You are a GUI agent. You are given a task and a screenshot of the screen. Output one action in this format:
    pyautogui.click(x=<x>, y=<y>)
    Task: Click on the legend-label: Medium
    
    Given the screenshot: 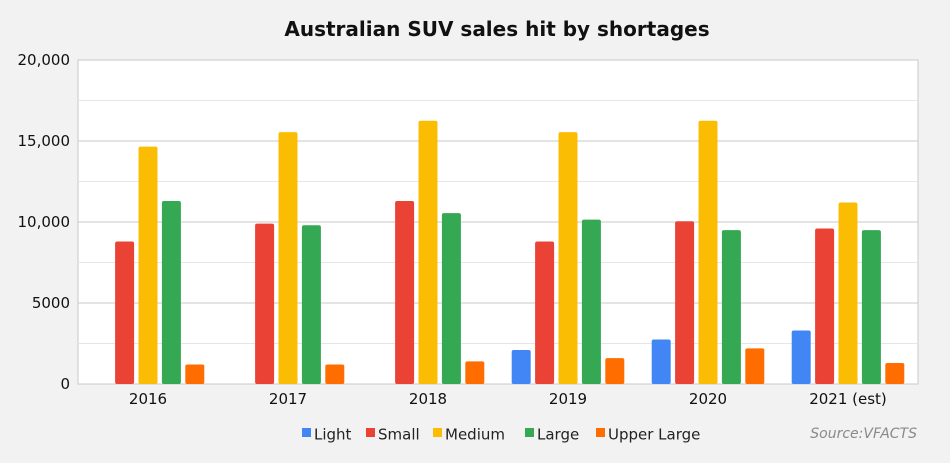 What is the action you would take?
    pyautogui.click(x=475, y=435)
    